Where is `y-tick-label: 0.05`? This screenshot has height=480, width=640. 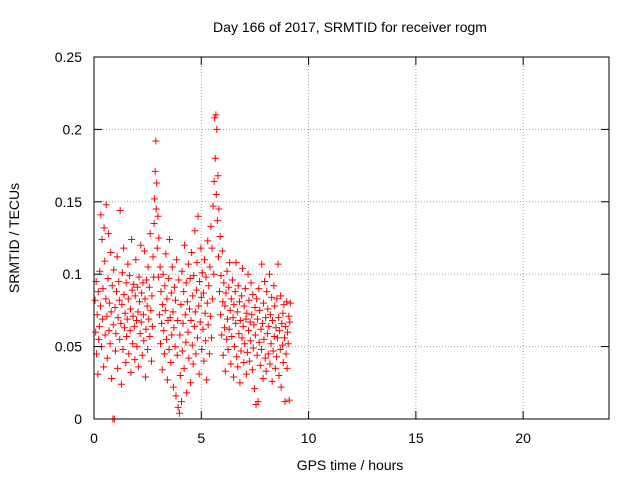
y-tick-label: 0.05 is located at coordinates (68, 347).